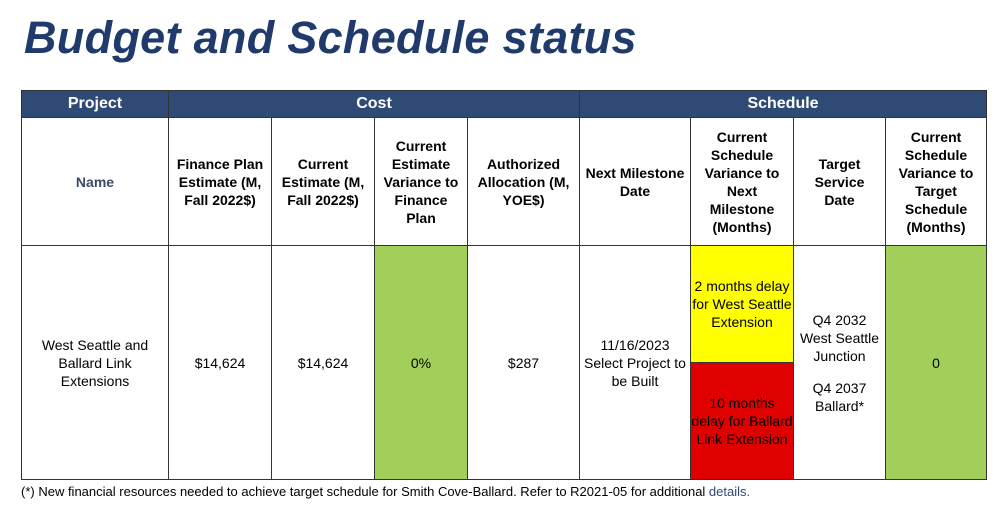  What do you see at coordinates (323, 181) in the screenshot?
I see `col-current-estimate: Current Estimate (M, Fall 2022$)` at bounding box center [323, 181].